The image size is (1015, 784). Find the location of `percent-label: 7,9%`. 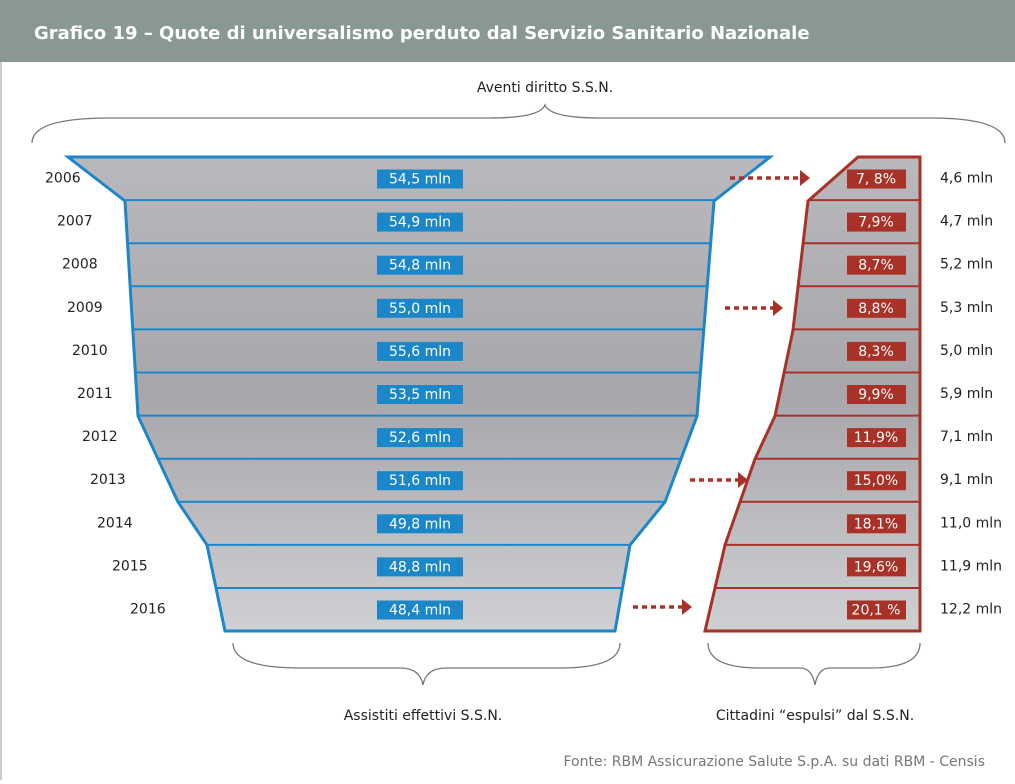

percent-label: 7,9% is located at coordinates (876, 223).